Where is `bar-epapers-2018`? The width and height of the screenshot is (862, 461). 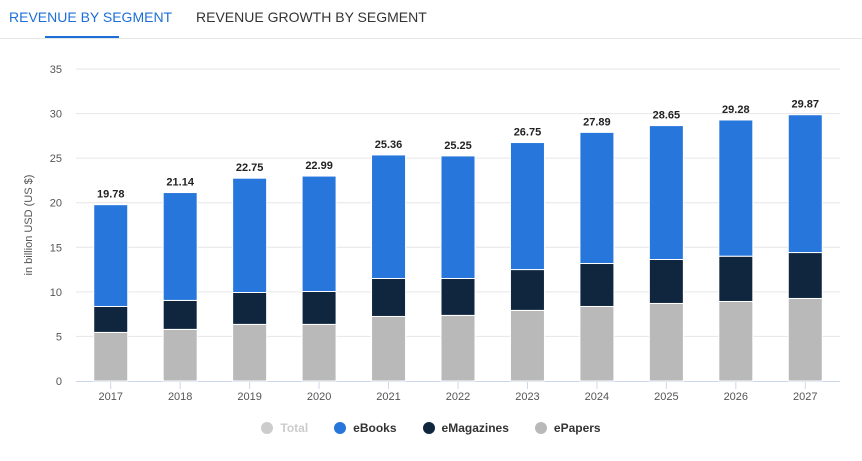
bar-epapers-2018 is located at coordinates (180, 355).